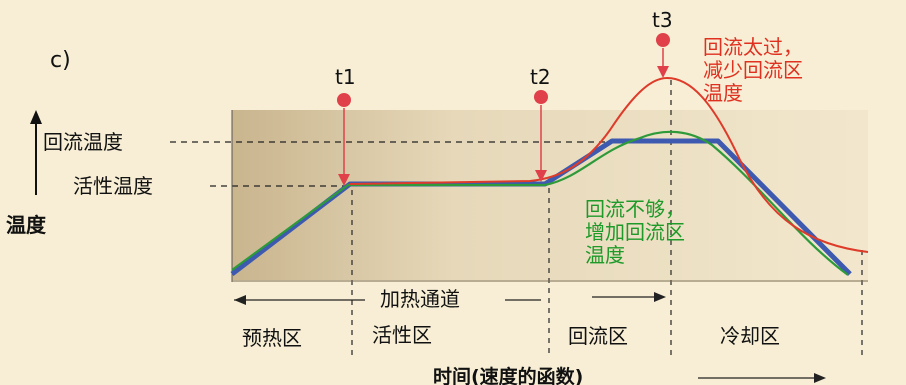 This screenshot has width=906, height=385. What do you see at coordinates (660, 297) in the screenshot?
I see `channel-arrow-right-head` at bounding box center [660, 297].